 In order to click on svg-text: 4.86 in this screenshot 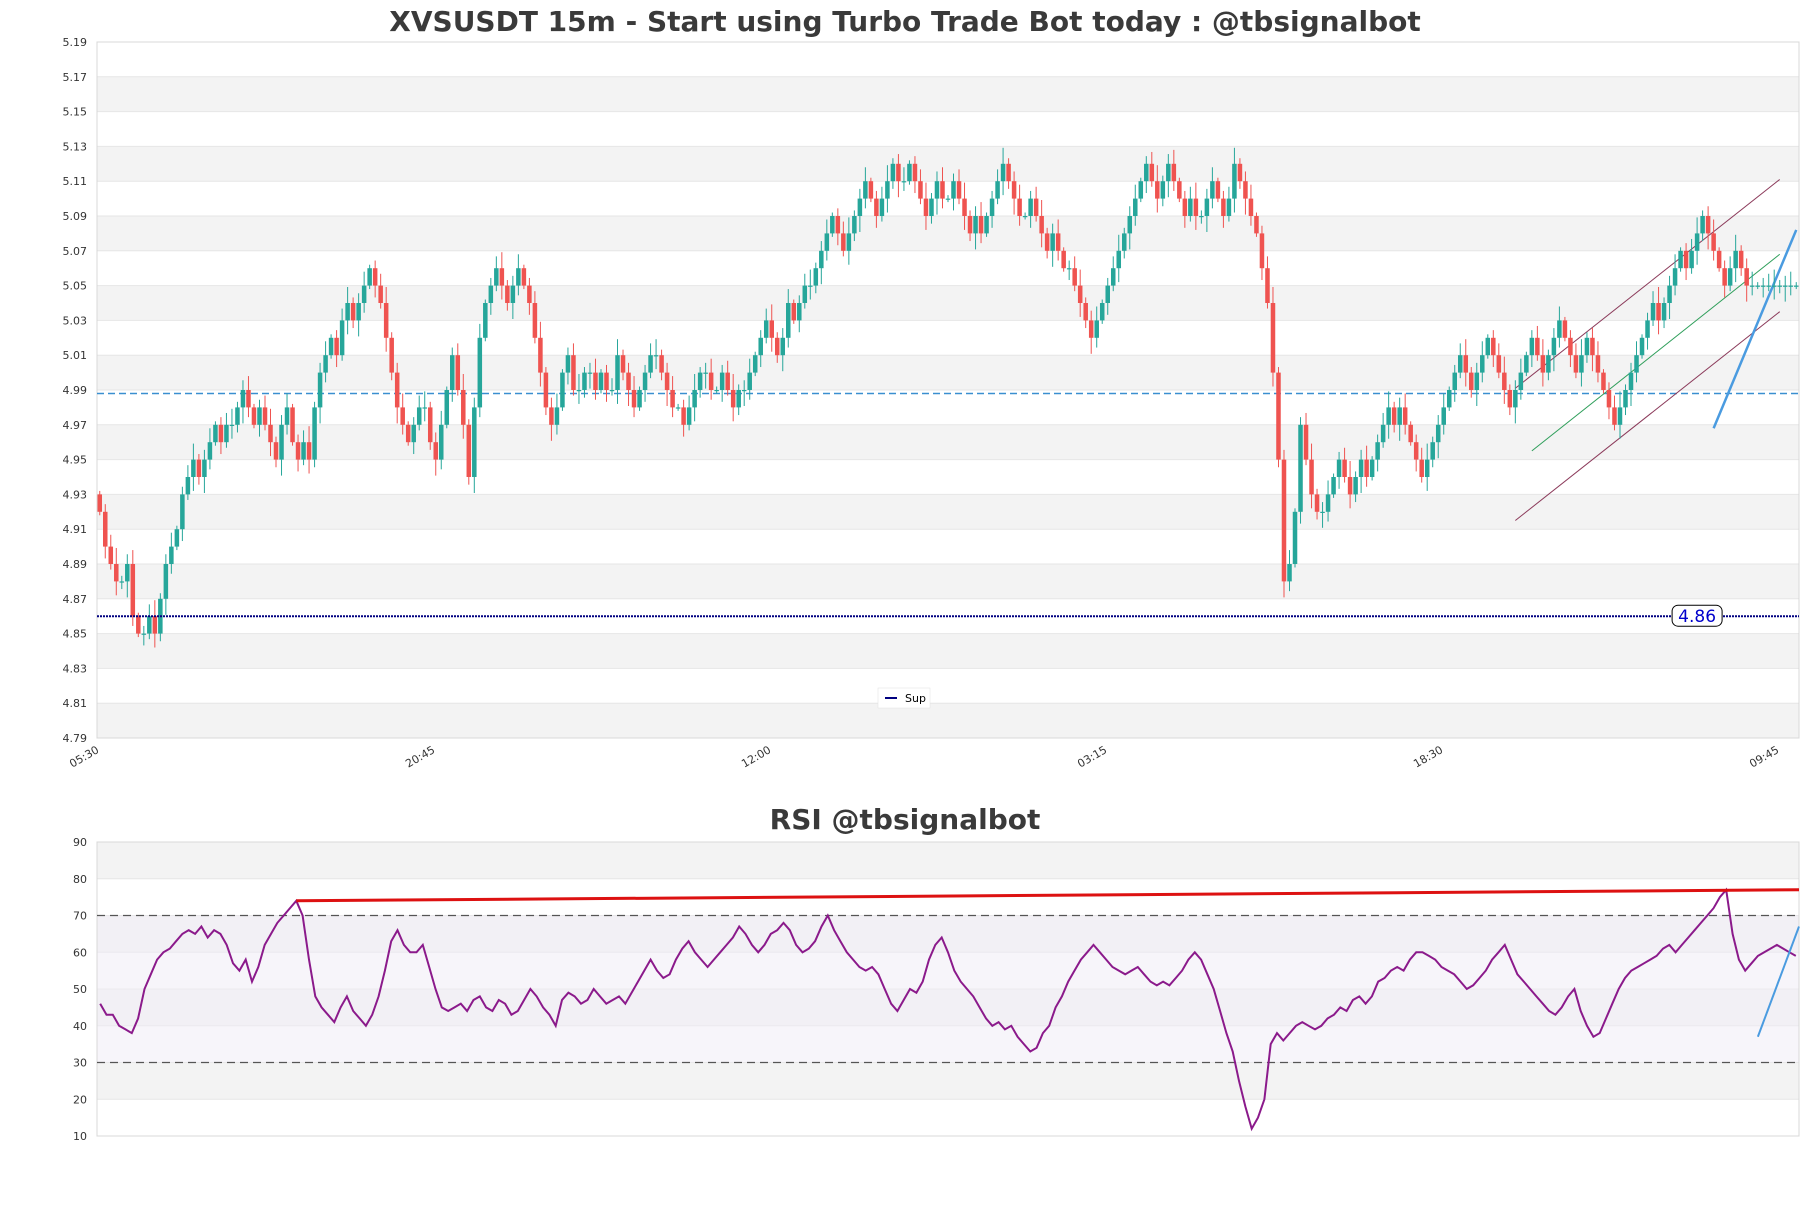, I will do `click(1697, 617)`.